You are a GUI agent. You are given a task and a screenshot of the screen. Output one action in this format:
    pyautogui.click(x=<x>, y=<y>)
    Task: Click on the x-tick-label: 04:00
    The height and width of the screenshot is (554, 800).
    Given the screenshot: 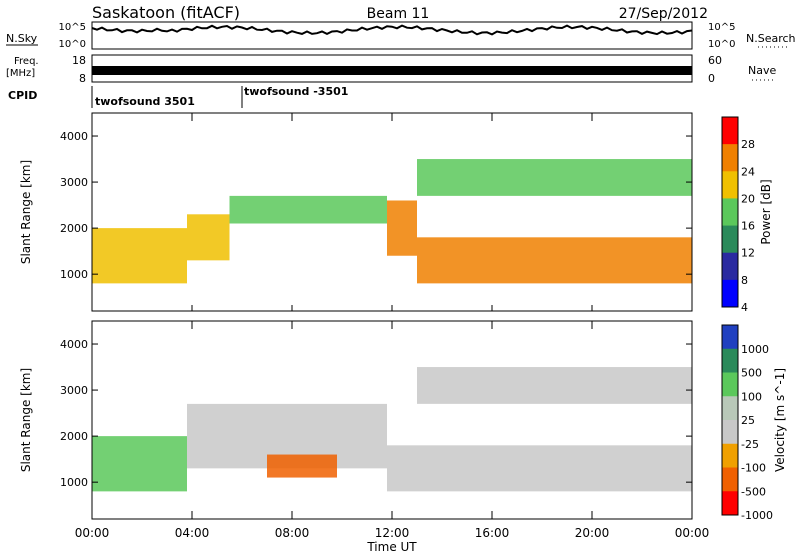 What is the action you would take?
    pyautogui.click(x=192, y=533)
    